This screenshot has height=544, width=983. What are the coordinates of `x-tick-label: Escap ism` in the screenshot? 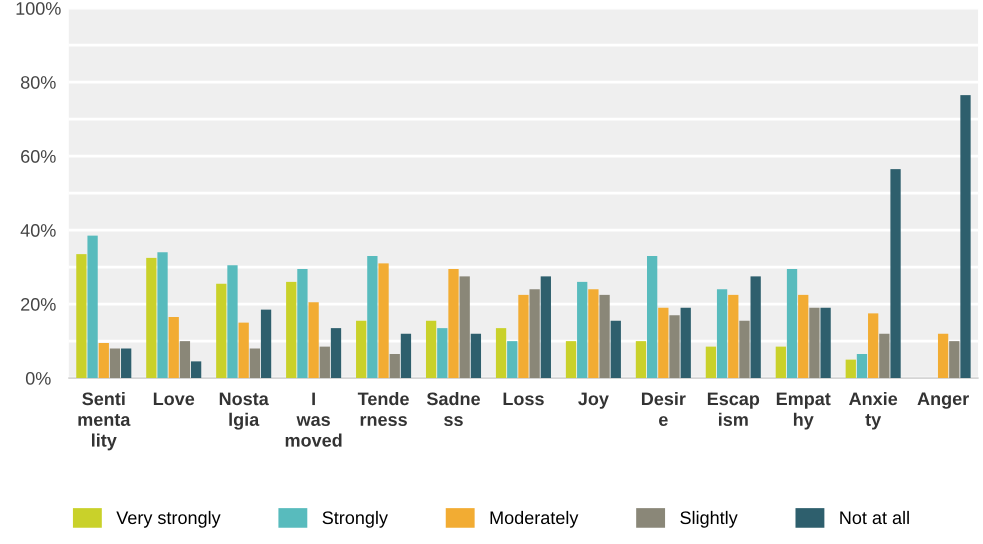 It's located at (734, 409).